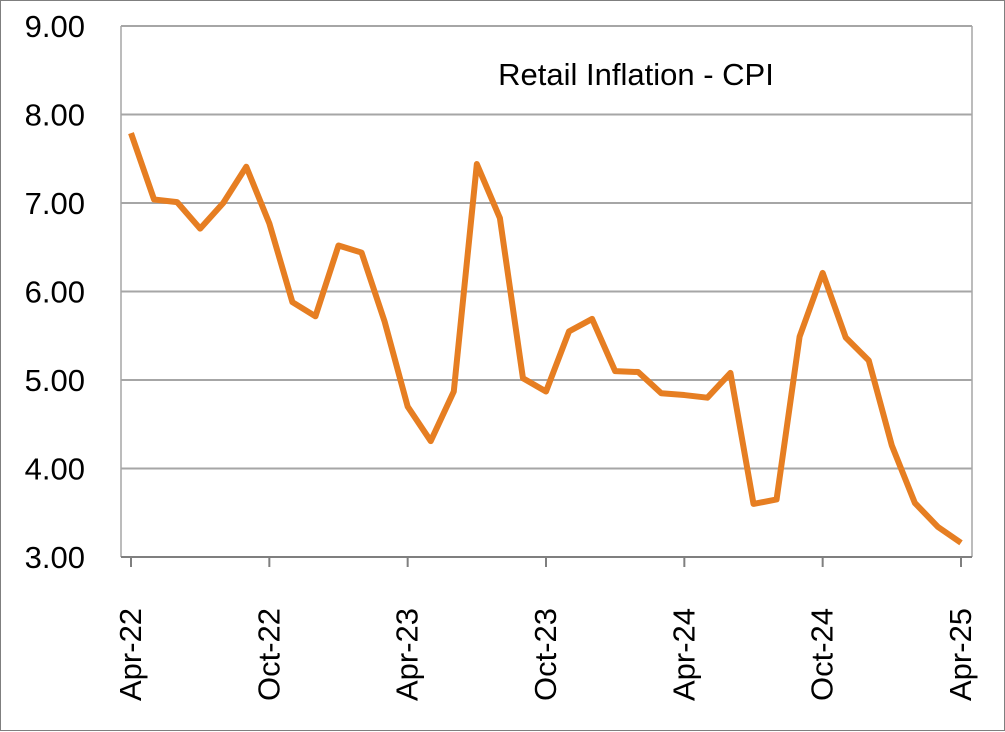 This screenshot has width=1005, height=732. What do you see at coordinates (683, 654) in the screenshot?
I see `x-tick-label: Apr-24` at bounding box center [683, 654].